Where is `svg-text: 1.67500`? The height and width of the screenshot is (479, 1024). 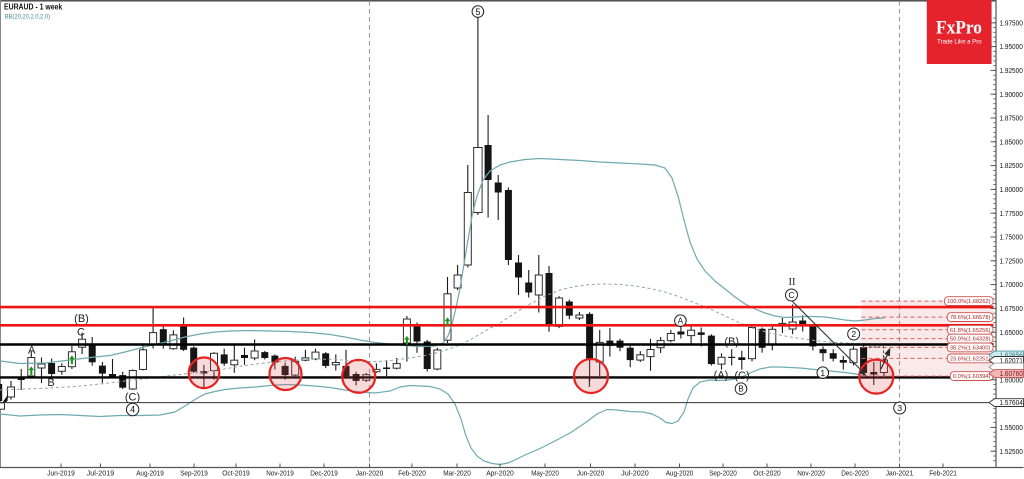
svg-text: 1.67500 is located at coordinates (1011, 308).